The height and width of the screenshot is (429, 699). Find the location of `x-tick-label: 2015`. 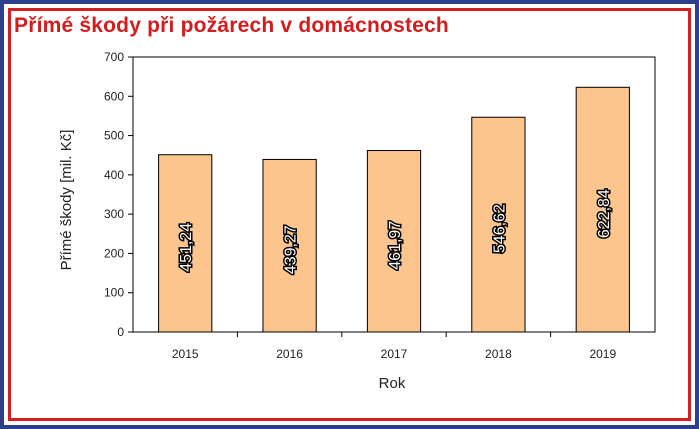

x-tick-label: 2015 is located at coordinates (185, 354).